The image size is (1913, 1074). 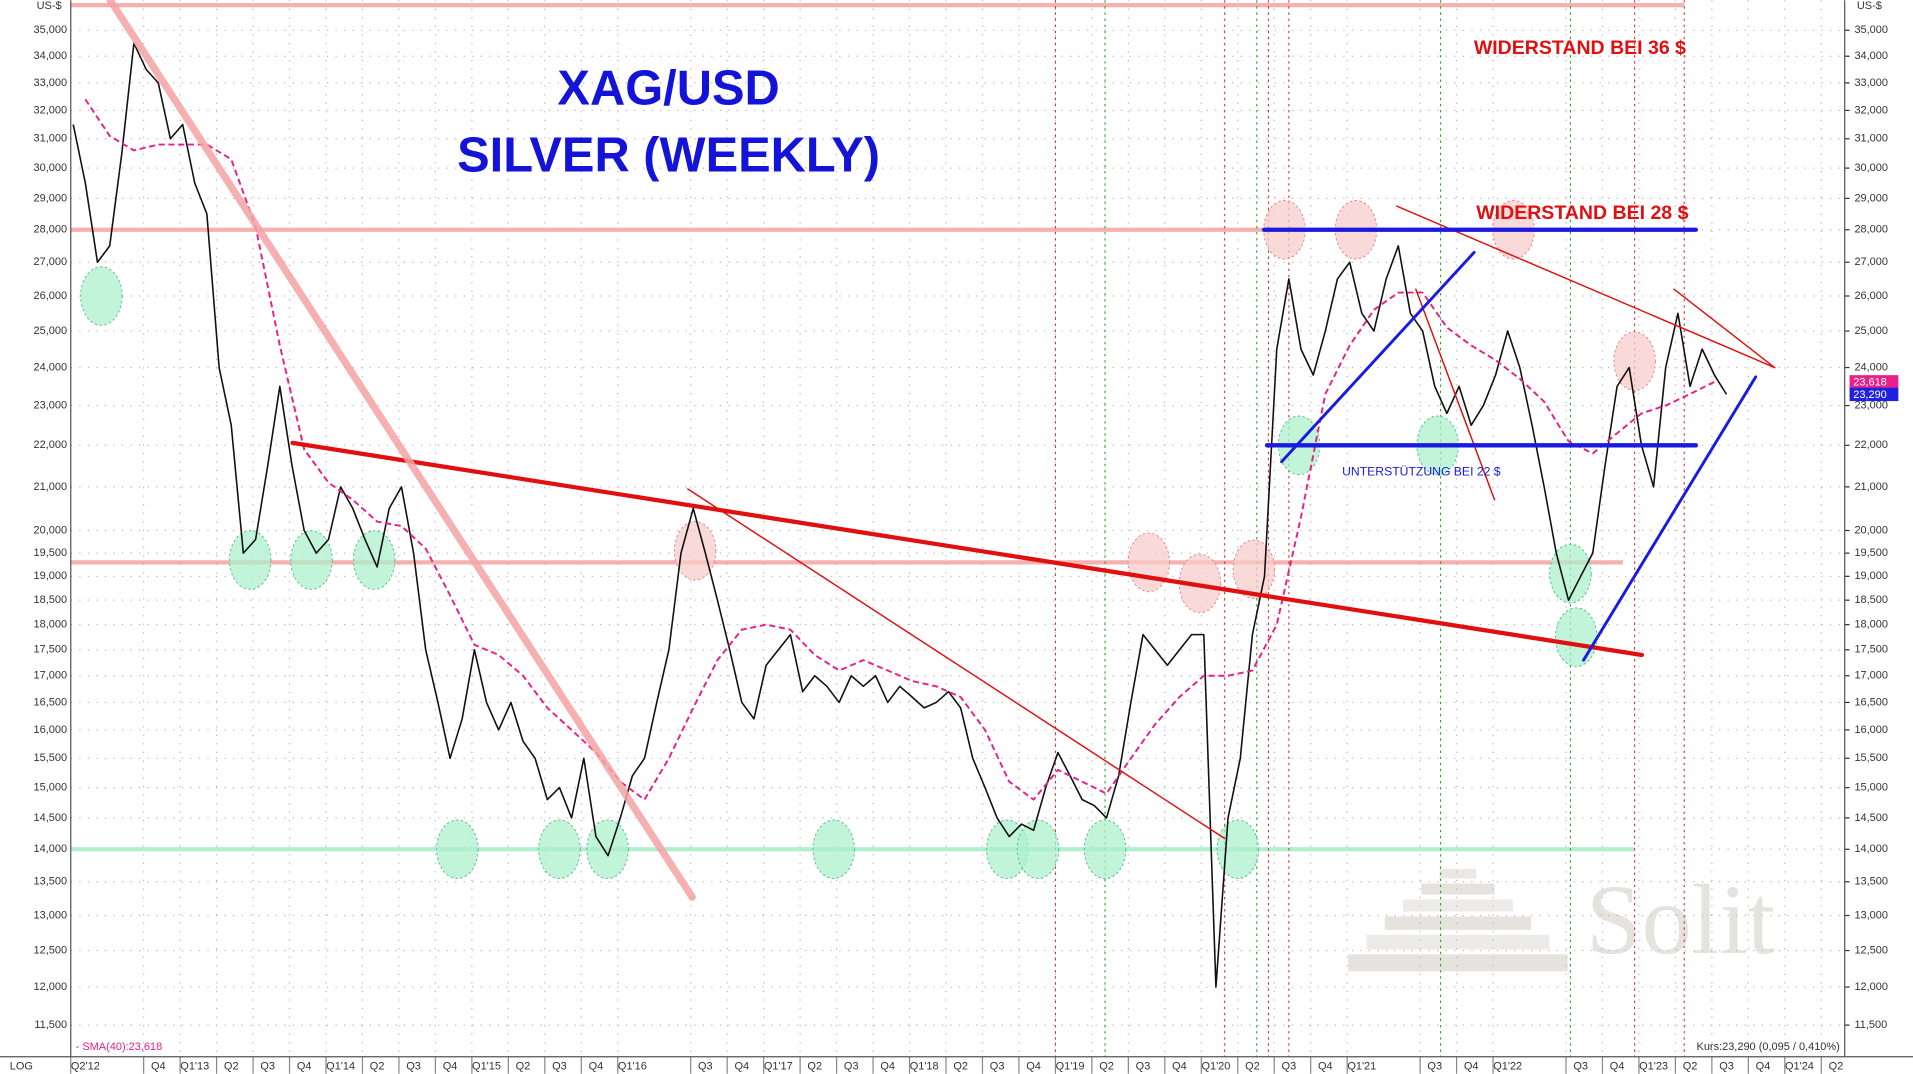 I want to click on annotation: WIDERSTAND BEI 28 $, so click(x=1582, y=213).